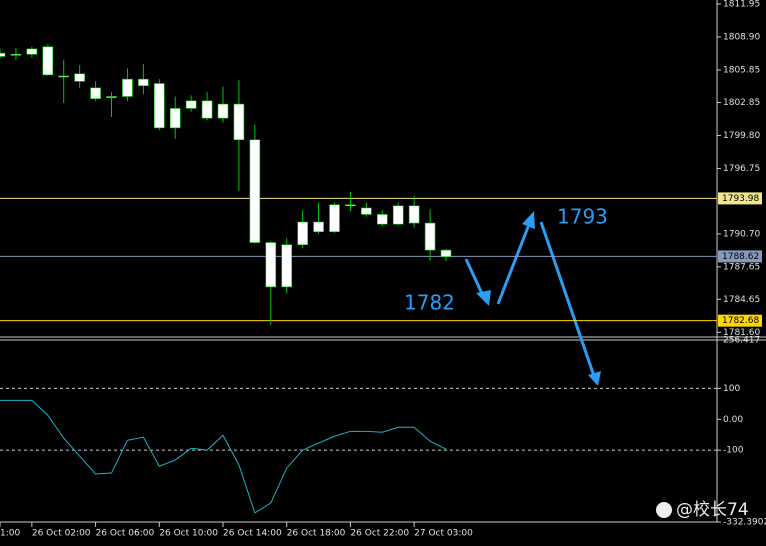 The image size is (766, 546). Describe the element at coordinates (733, 451) in the screenshot. I see `y-tick-label: -100` at that location.